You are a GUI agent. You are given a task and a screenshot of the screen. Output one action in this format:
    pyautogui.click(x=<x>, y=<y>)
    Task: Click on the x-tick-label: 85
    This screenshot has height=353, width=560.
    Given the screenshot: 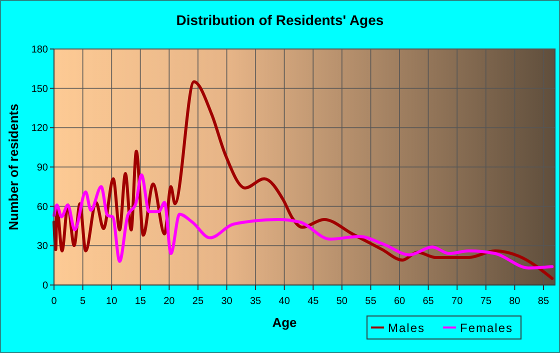 What is the action you would take?
    pyautogui.click(x=544, y=301)
    